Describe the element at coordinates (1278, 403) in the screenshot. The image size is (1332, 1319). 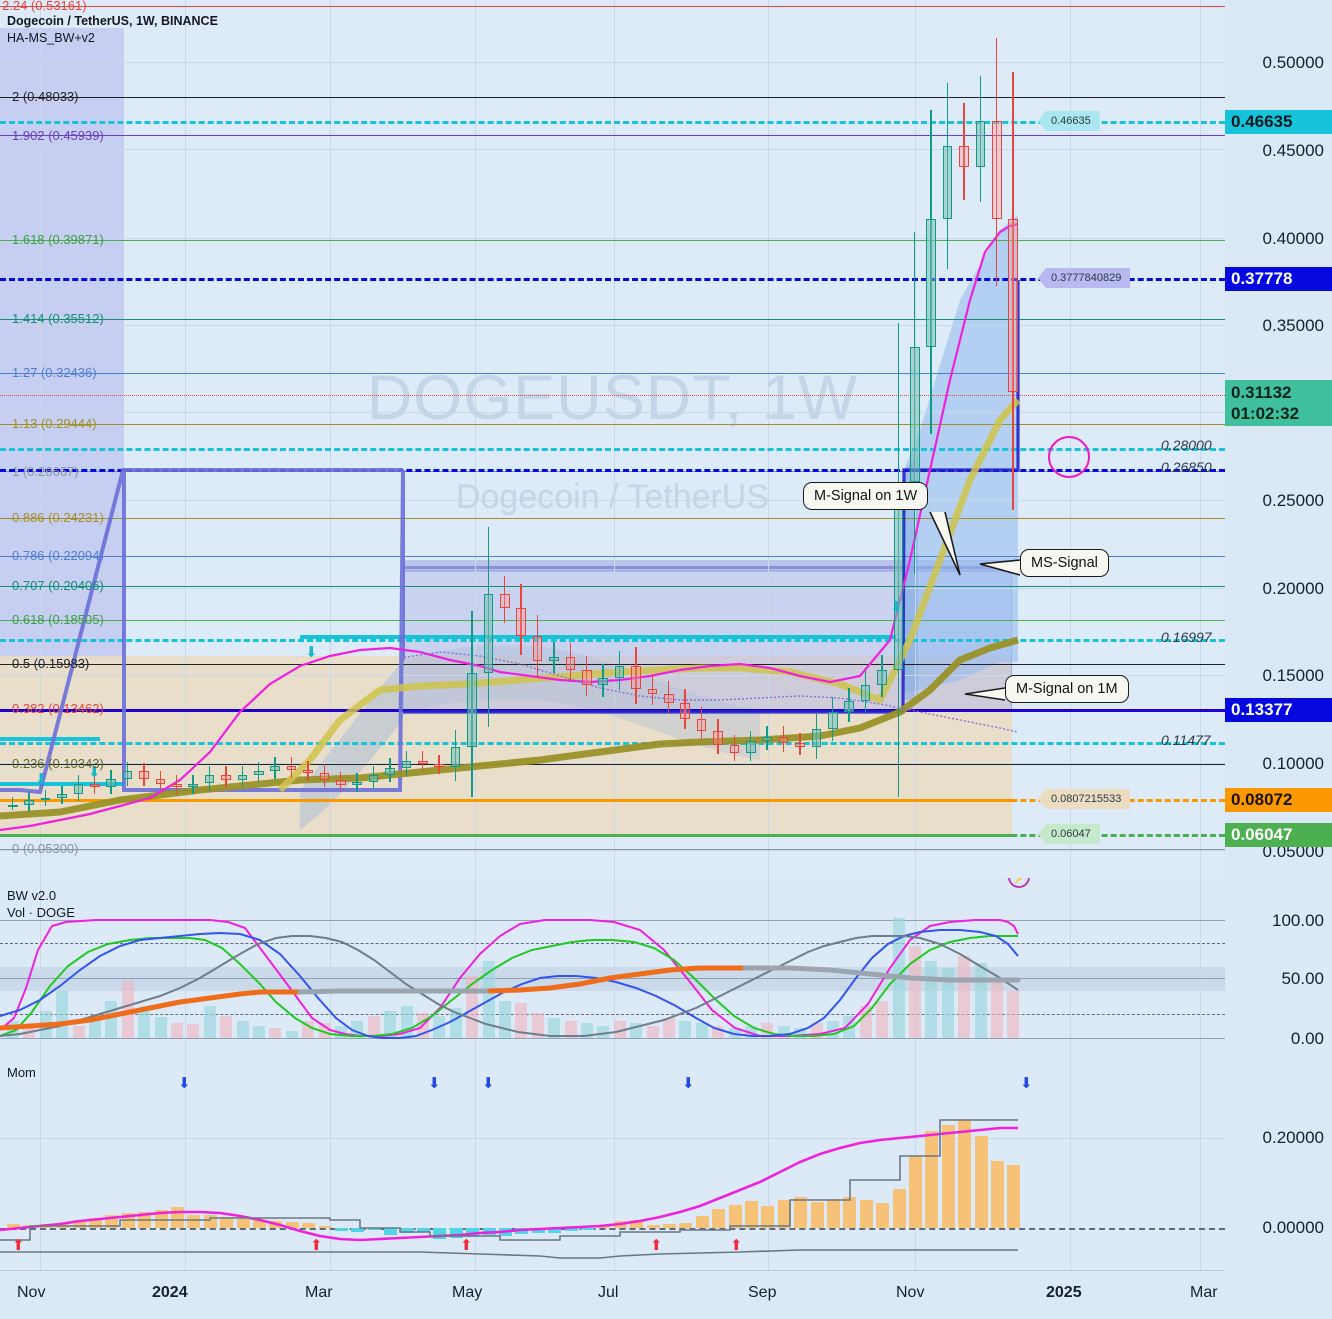
I see `axis-badge-last-price: 0.31132 01:02:32` at that location.